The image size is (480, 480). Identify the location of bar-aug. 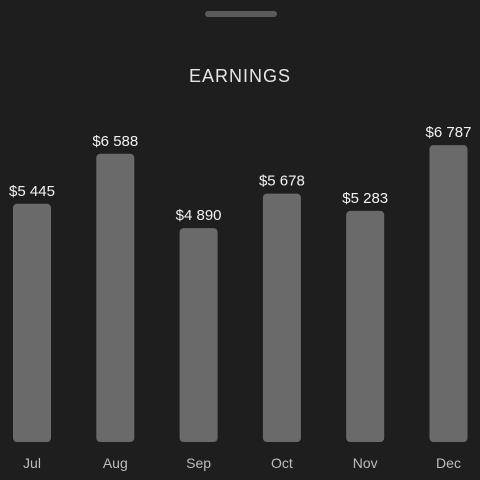
(115, 298).